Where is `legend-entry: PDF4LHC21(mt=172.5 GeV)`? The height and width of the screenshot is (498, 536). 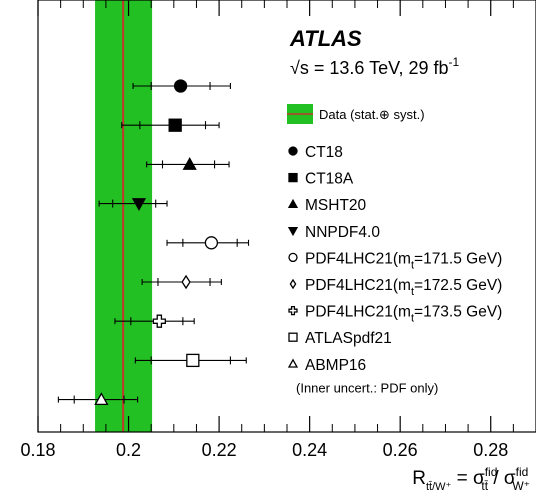
legend-entry: PDF4LHC21(mt=172.5 GeV) is located at coordinates (395, 287).